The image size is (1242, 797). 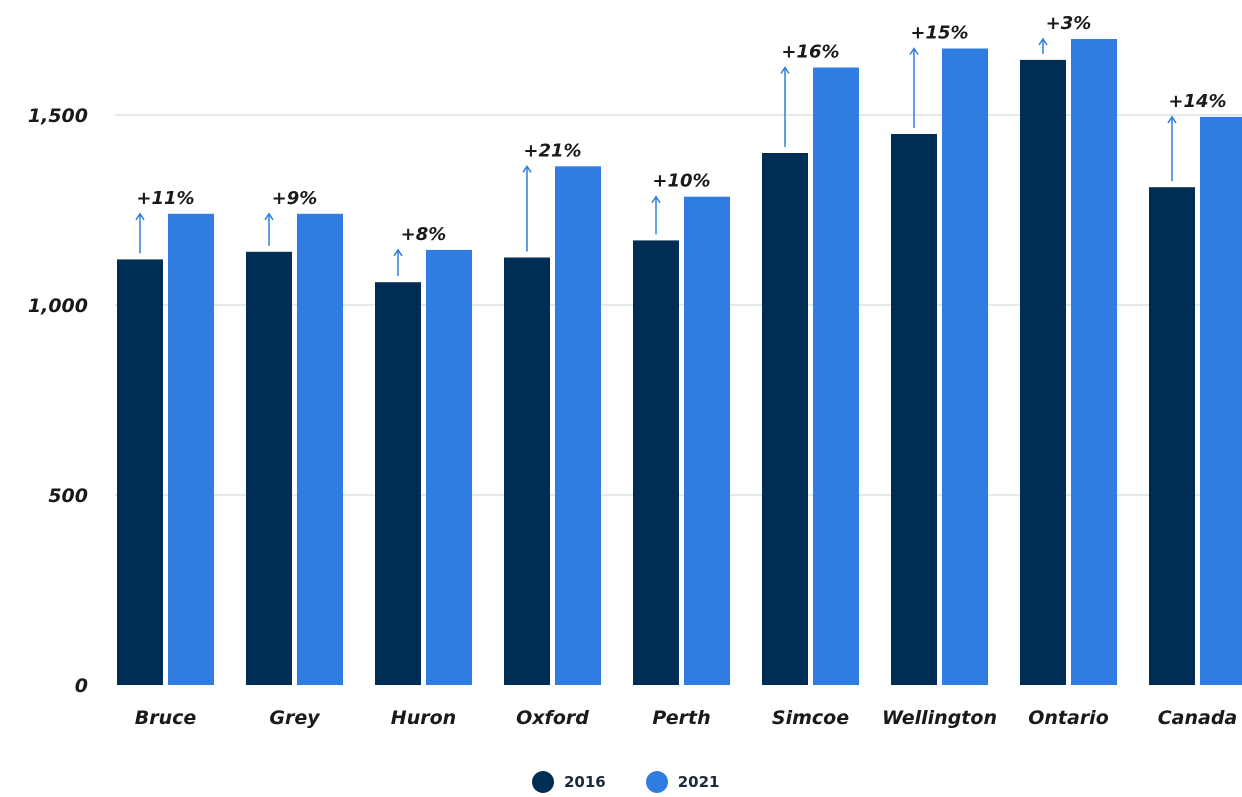 I want to click on legend-item-2021: 2021, so click(x=682, y=782).